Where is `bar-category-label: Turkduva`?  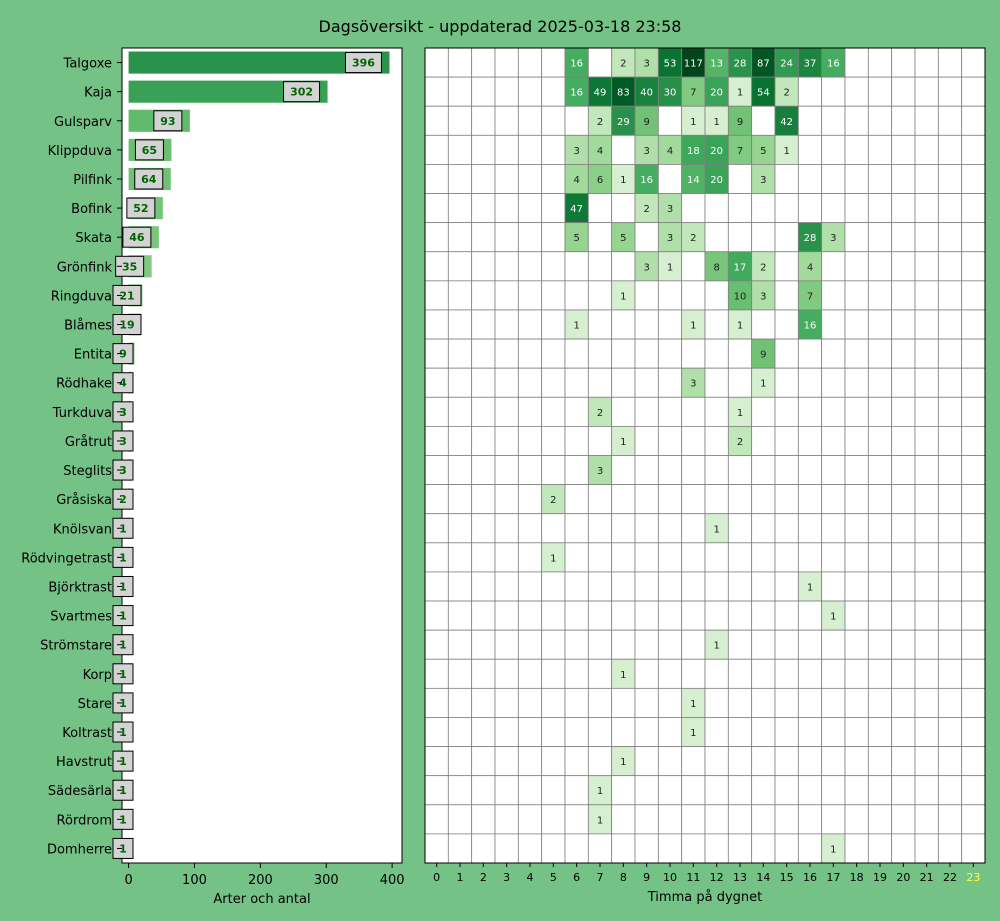
bar-category-label: Turkduva is located at coordinates (82, 413).